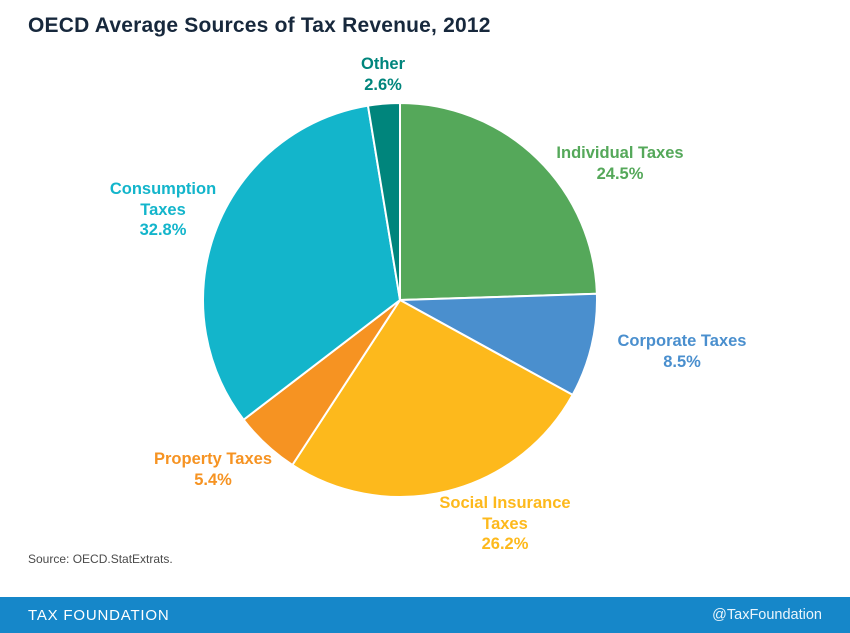  What do you see at coordinates (163, 199) in the screenshot?
I see `slice-label-text: Consumption Taxes` at bounding box center [163, 199].